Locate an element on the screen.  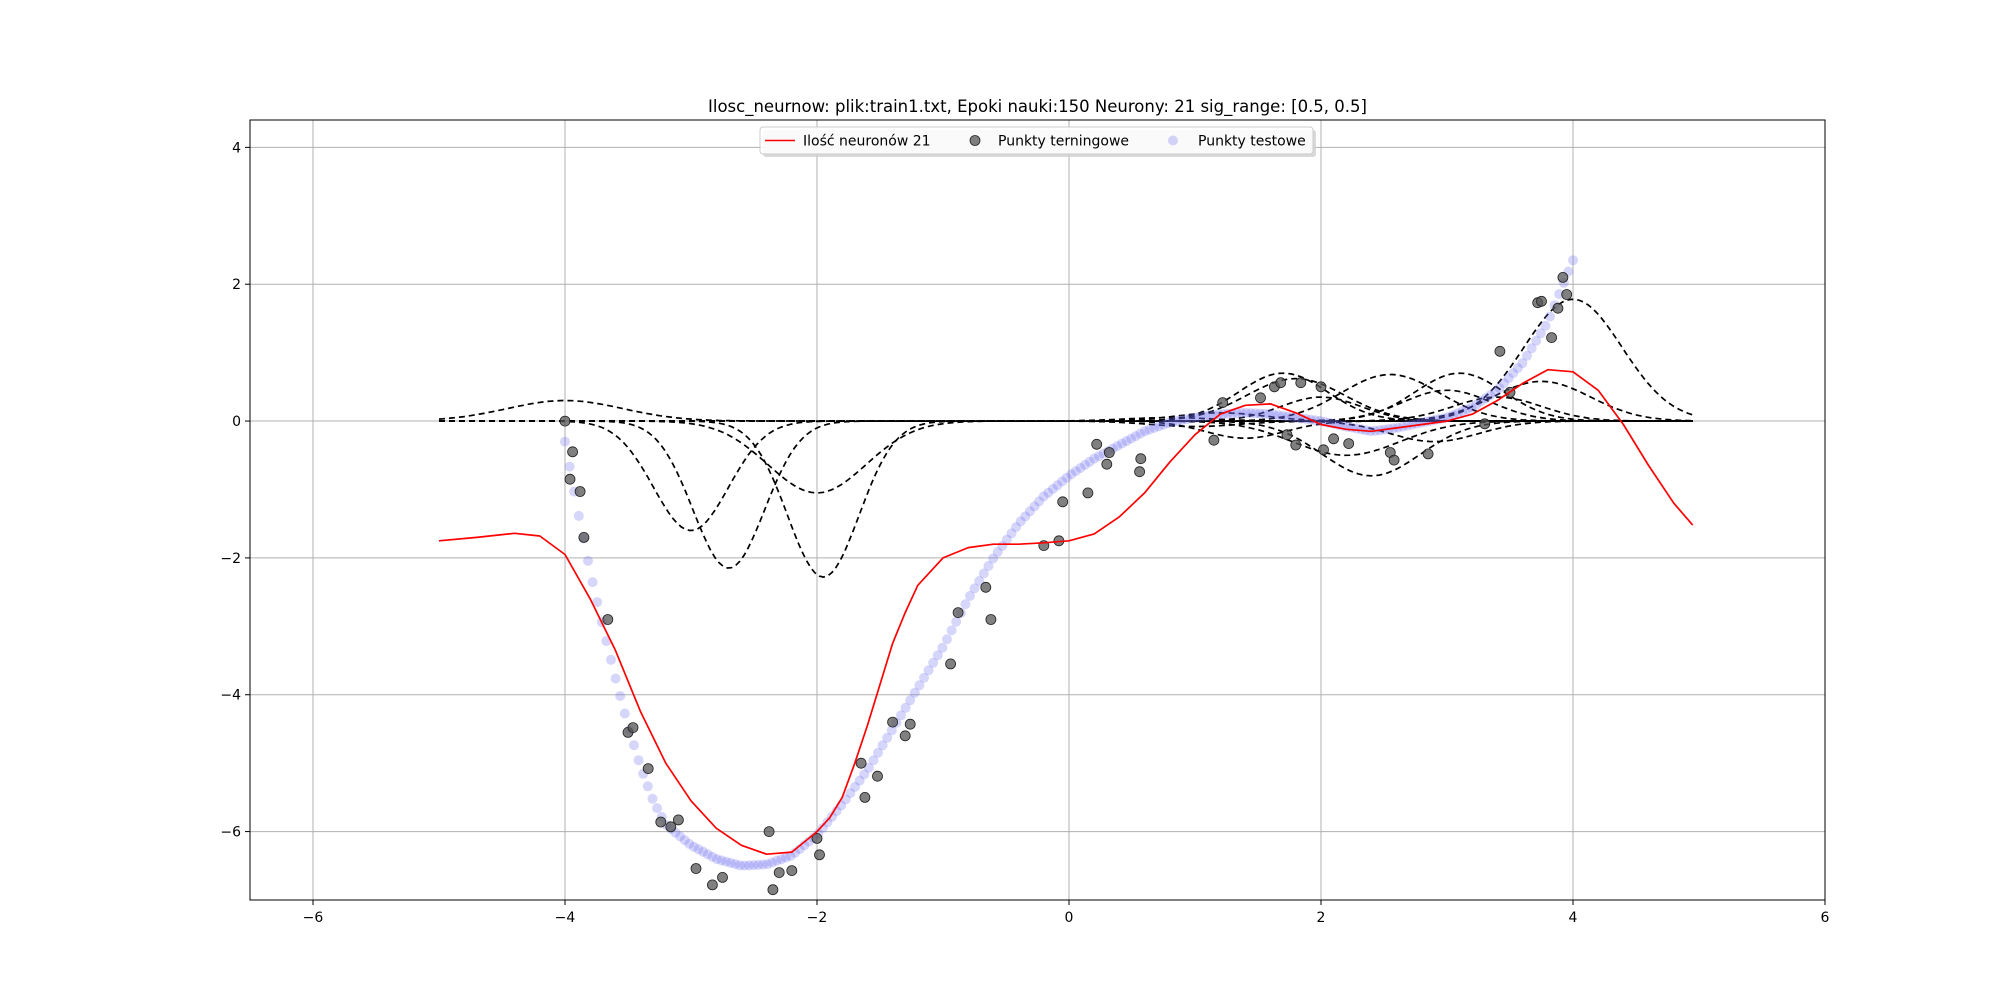
legend-swatch-training is located at coordinates (975, 140).